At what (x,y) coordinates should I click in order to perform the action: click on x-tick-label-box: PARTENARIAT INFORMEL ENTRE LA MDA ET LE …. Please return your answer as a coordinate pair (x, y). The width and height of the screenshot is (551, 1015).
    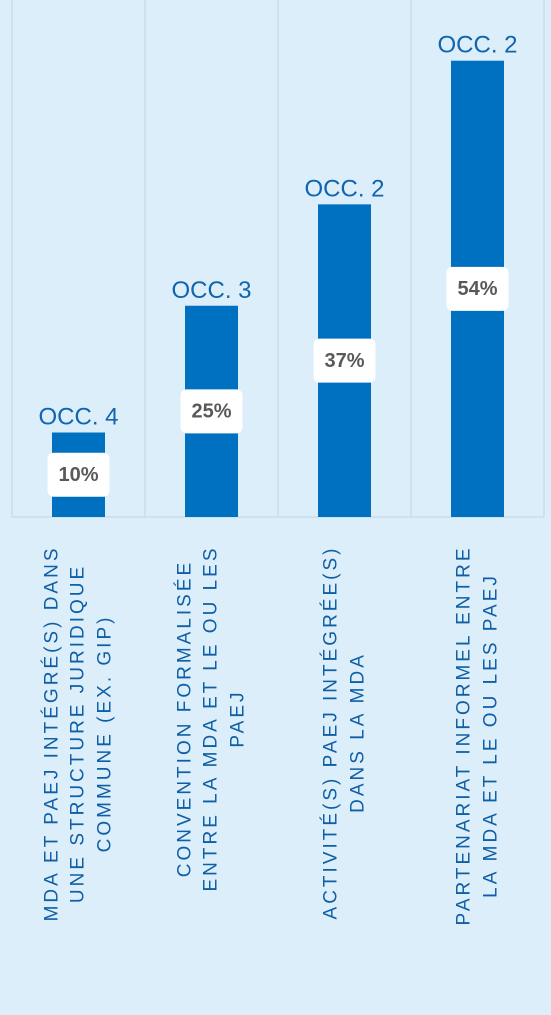
    Looking at the image, I should click on (477, 780).